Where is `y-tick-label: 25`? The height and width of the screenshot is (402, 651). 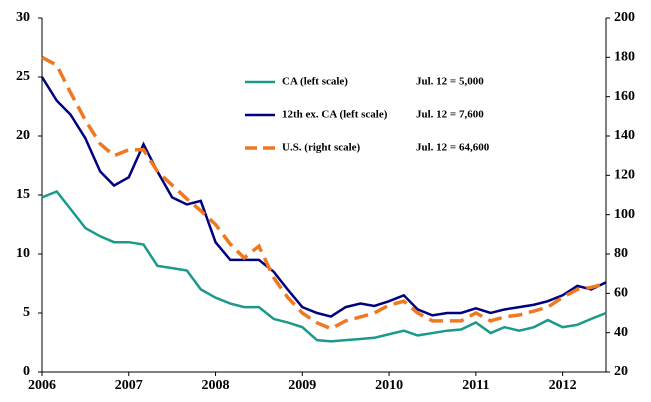 y-tick-label: 25 is located at coordinates (23, 76).